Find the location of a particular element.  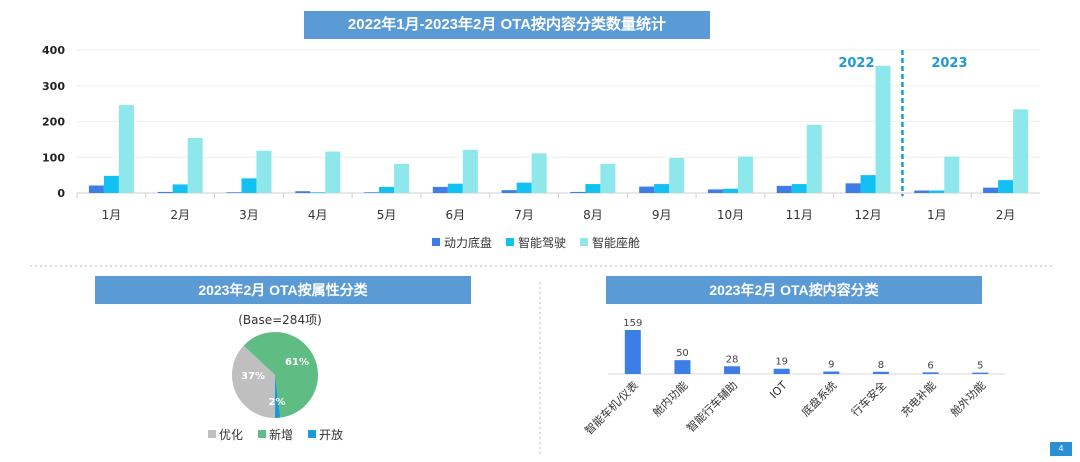

pie-label: 61% is located at coordinates (297, 362).